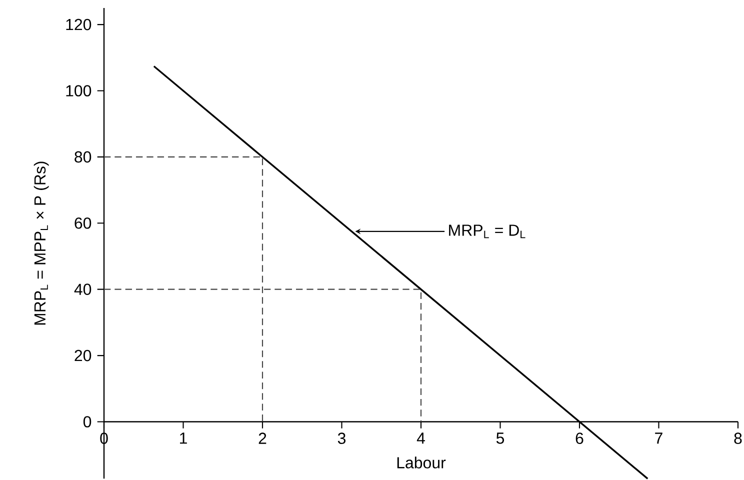 Image resolution: width=744 pixels, height=480 pixels. What do you see at coordinates (421, 462) in the screenshot?
I see `x-axis-title: Labour` at bounding box center [421, 462].